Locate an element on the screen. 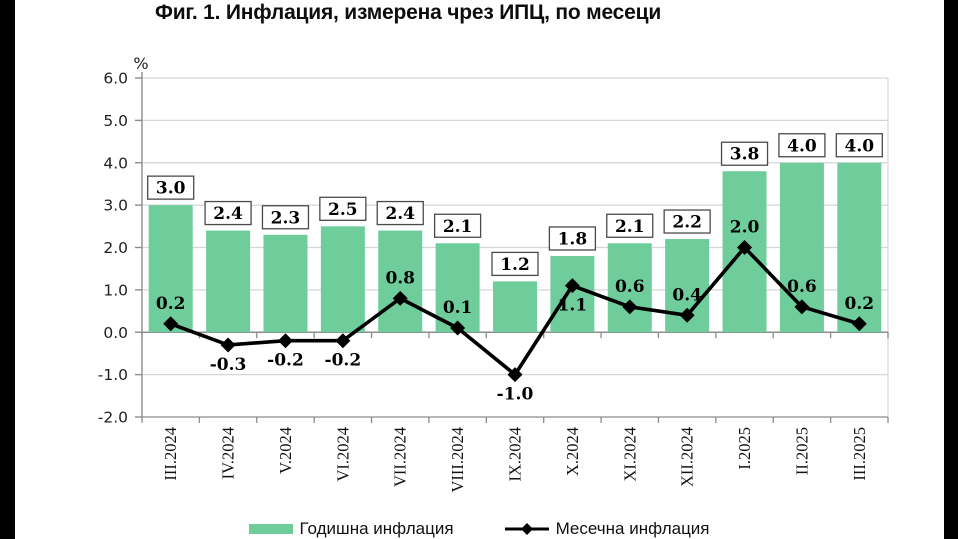 The width and height of the screenshot is (958, 539). diamond-marker-VIII.2024 is located at coordinates (458, 328).